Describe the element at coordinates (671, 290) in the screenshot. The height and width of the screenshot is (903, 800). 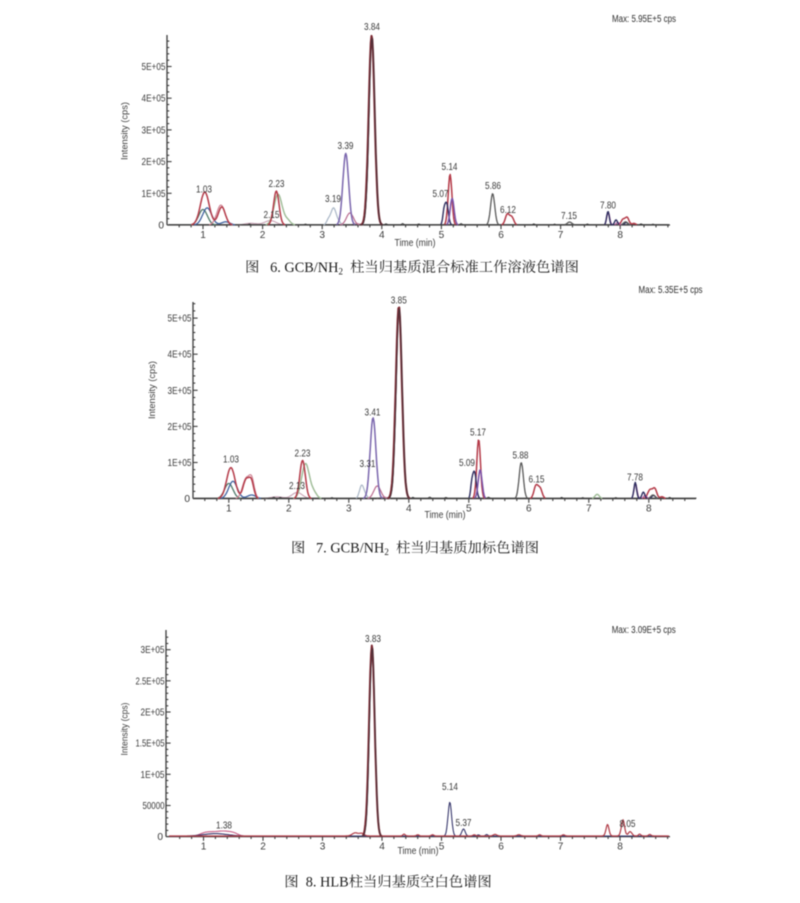
I see `svg-text: Max: 5.35E+5 cps` at that location.